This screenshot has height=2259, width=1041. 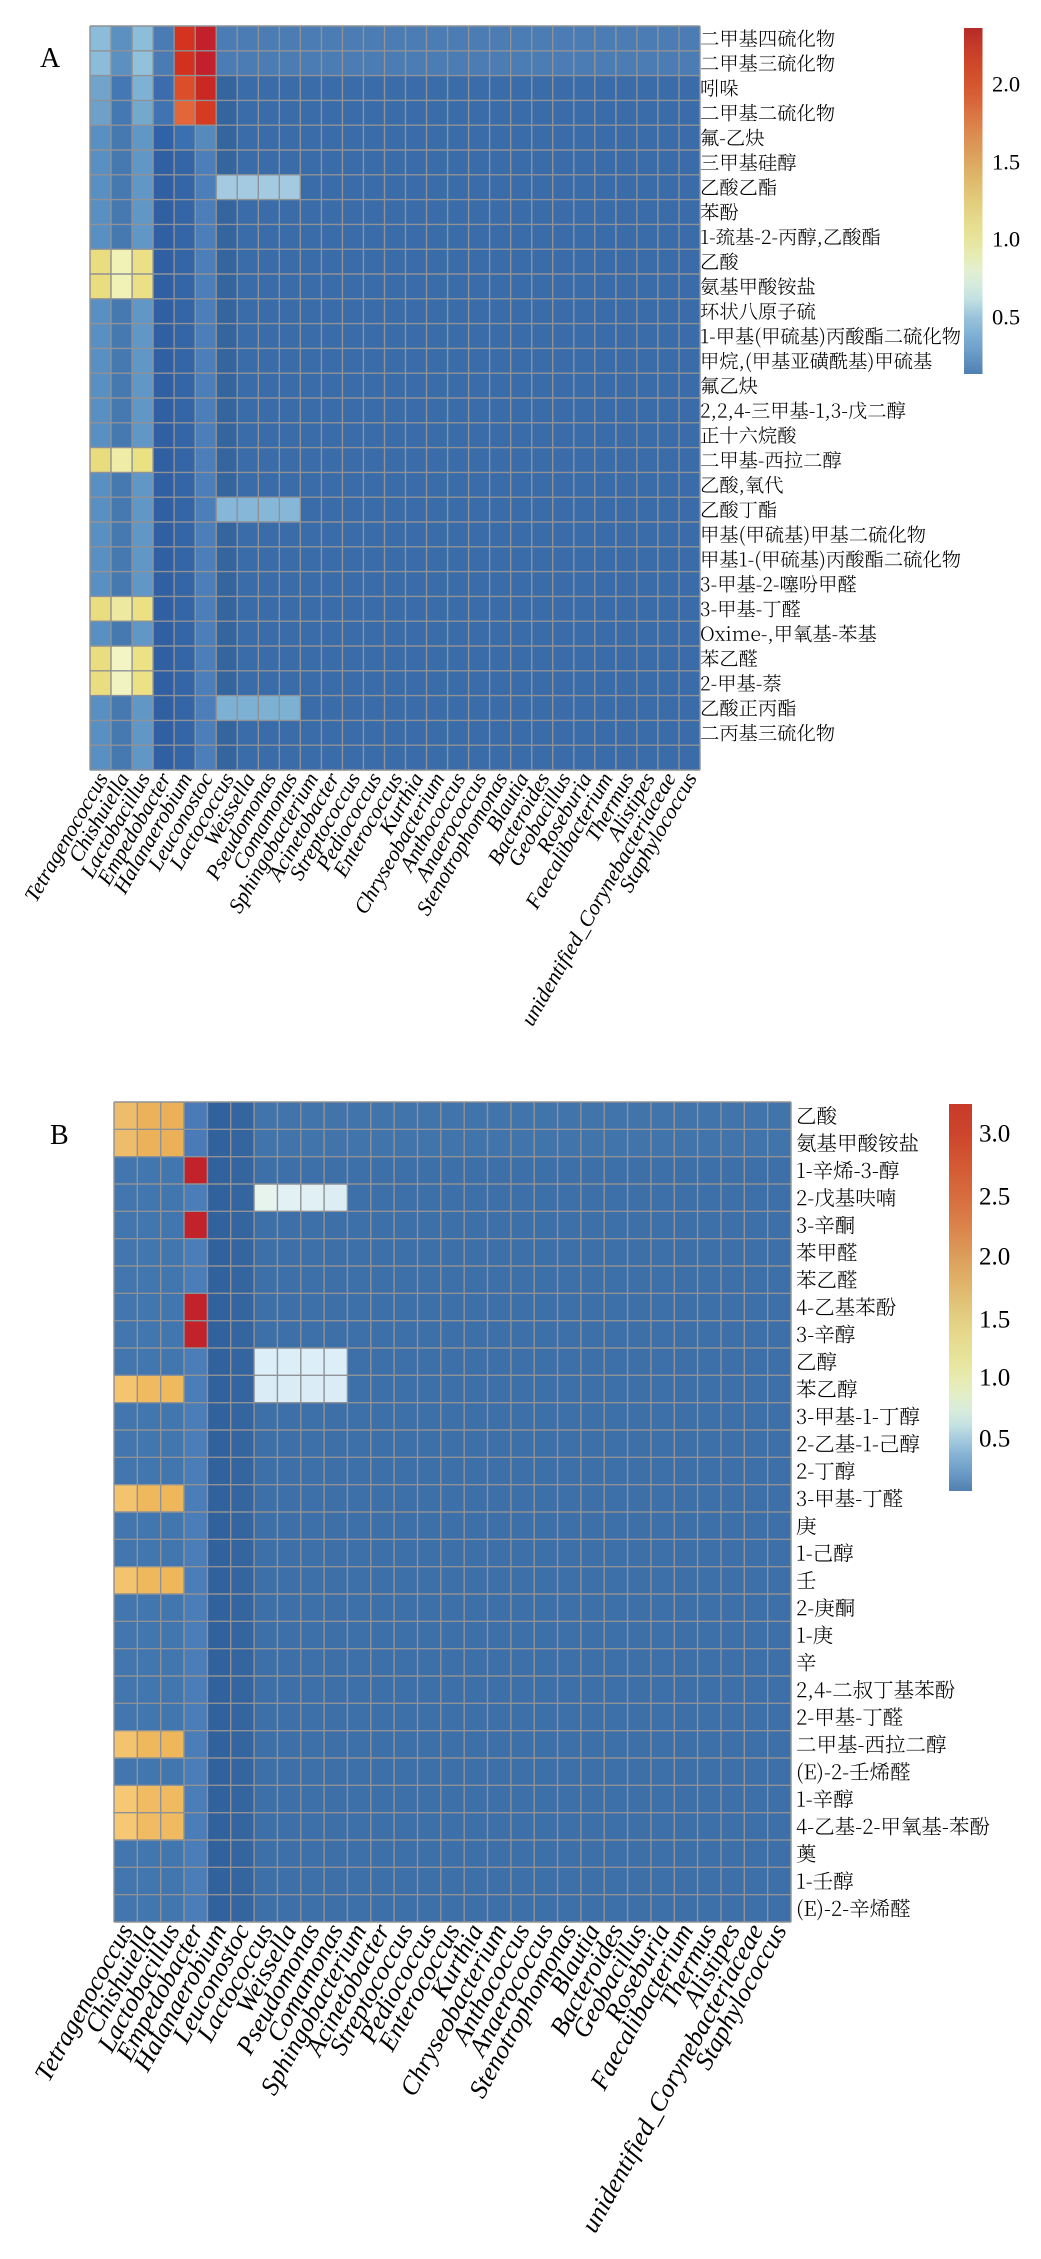 I want to click on svg-text: B, so click(x=59, y=1135).